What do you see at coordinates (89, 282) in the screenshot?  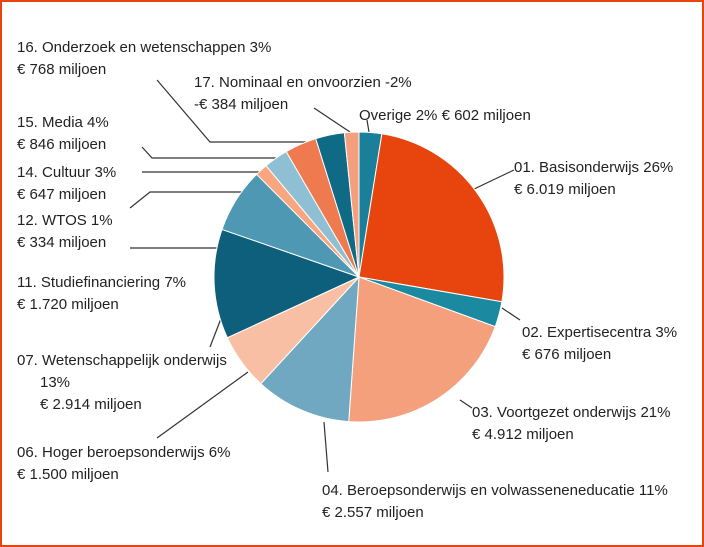 I see `category-label: 11. Studiefinanciering` at bounding box center [89, 282].